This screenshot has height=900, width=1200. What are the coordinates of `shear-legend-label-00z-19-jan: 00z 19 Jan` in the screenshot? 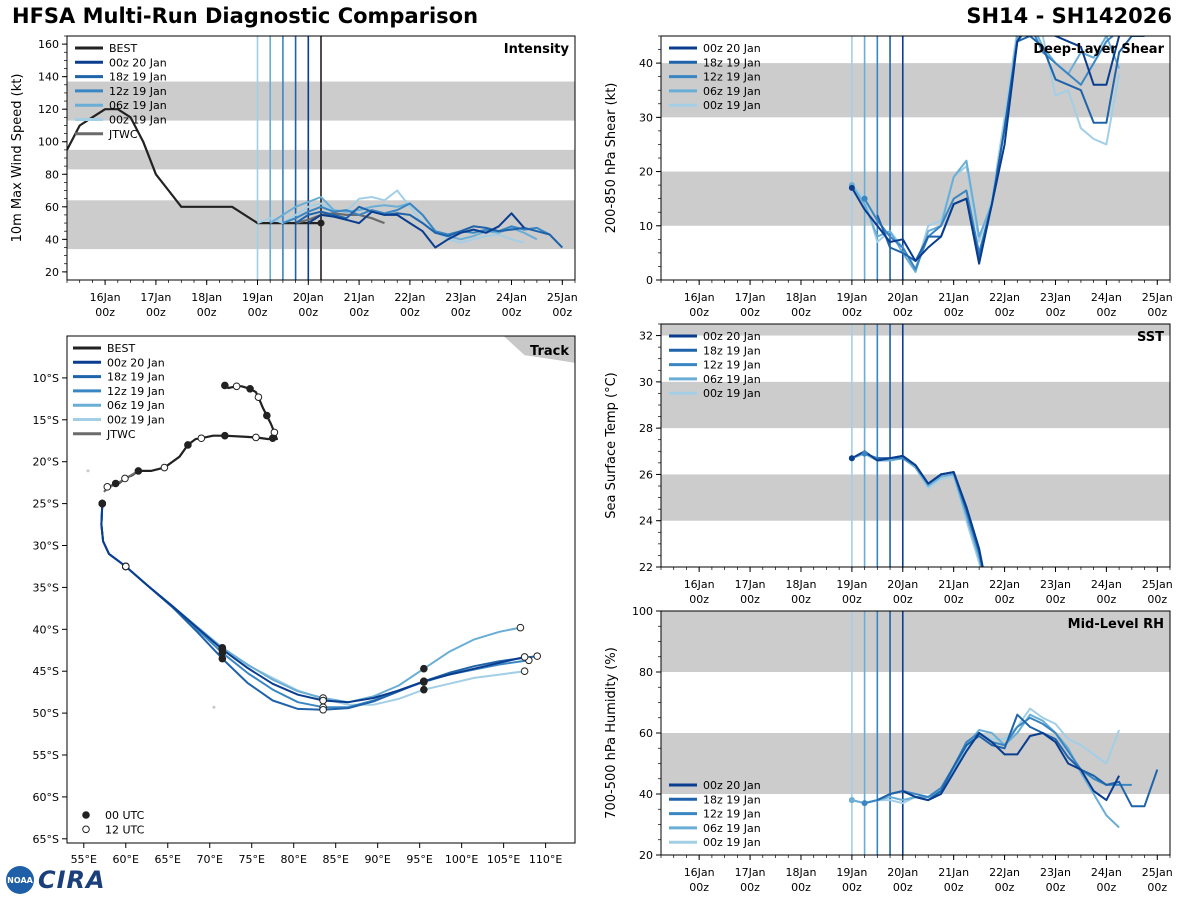 It's located at (732, 105).